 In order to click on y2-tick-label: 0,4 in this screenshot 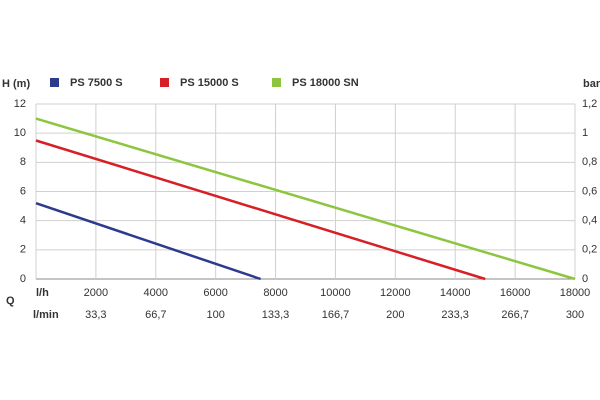, I will do `click(589, 221)`.